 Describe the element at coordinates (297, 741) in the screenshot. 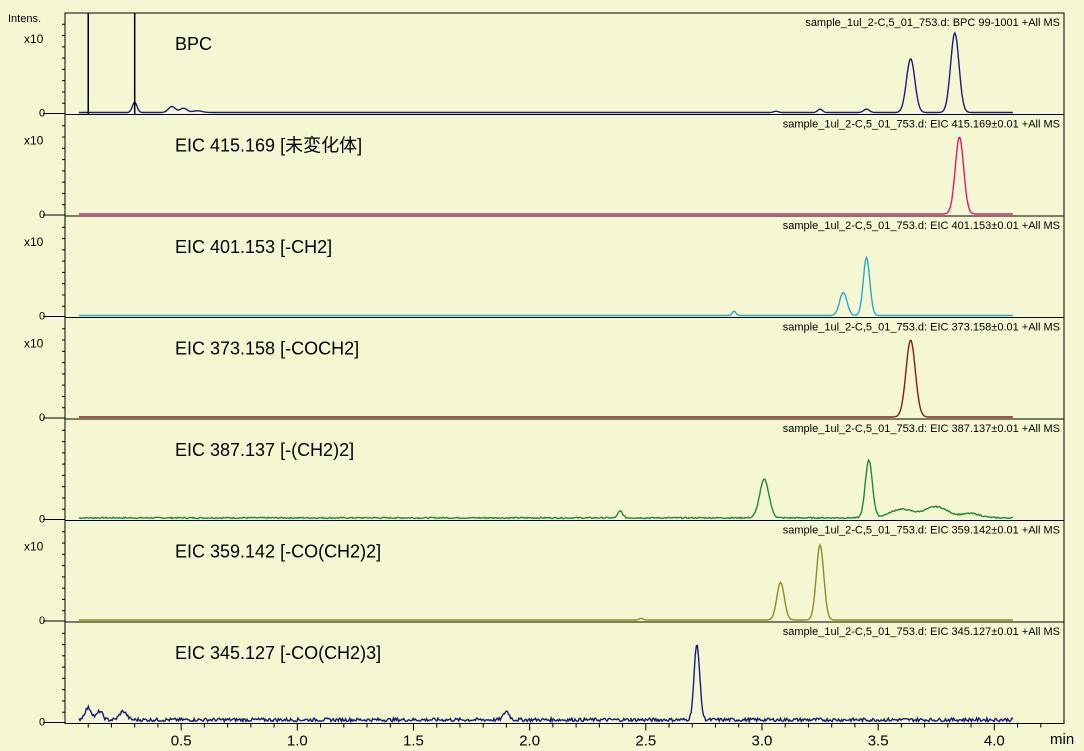

I see `x-tick-label: 1.0` at that location.